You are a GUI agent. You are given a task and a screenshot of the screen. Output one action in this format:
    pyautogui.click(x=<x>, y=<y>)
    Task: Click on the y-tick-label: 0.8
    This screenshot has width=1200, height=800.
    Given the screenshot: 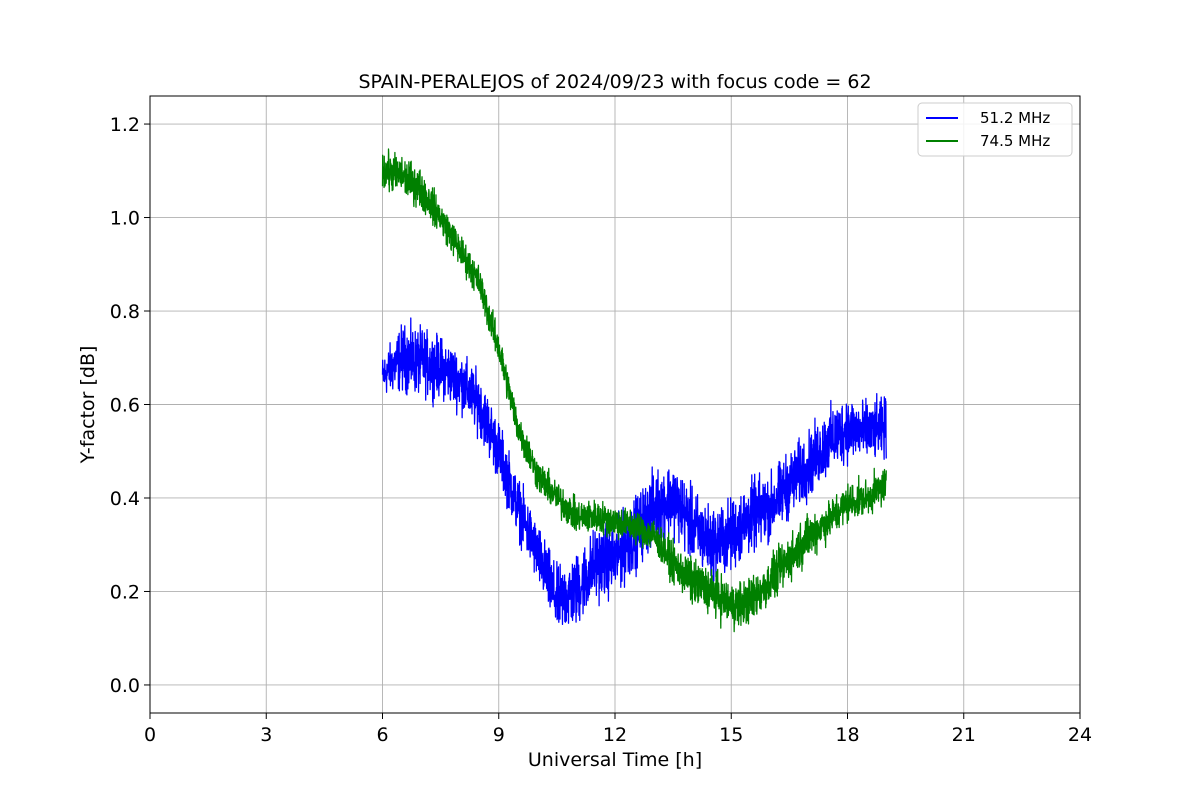 What is the action you would take?
    pyautogui.click(x=125, y=312)
    